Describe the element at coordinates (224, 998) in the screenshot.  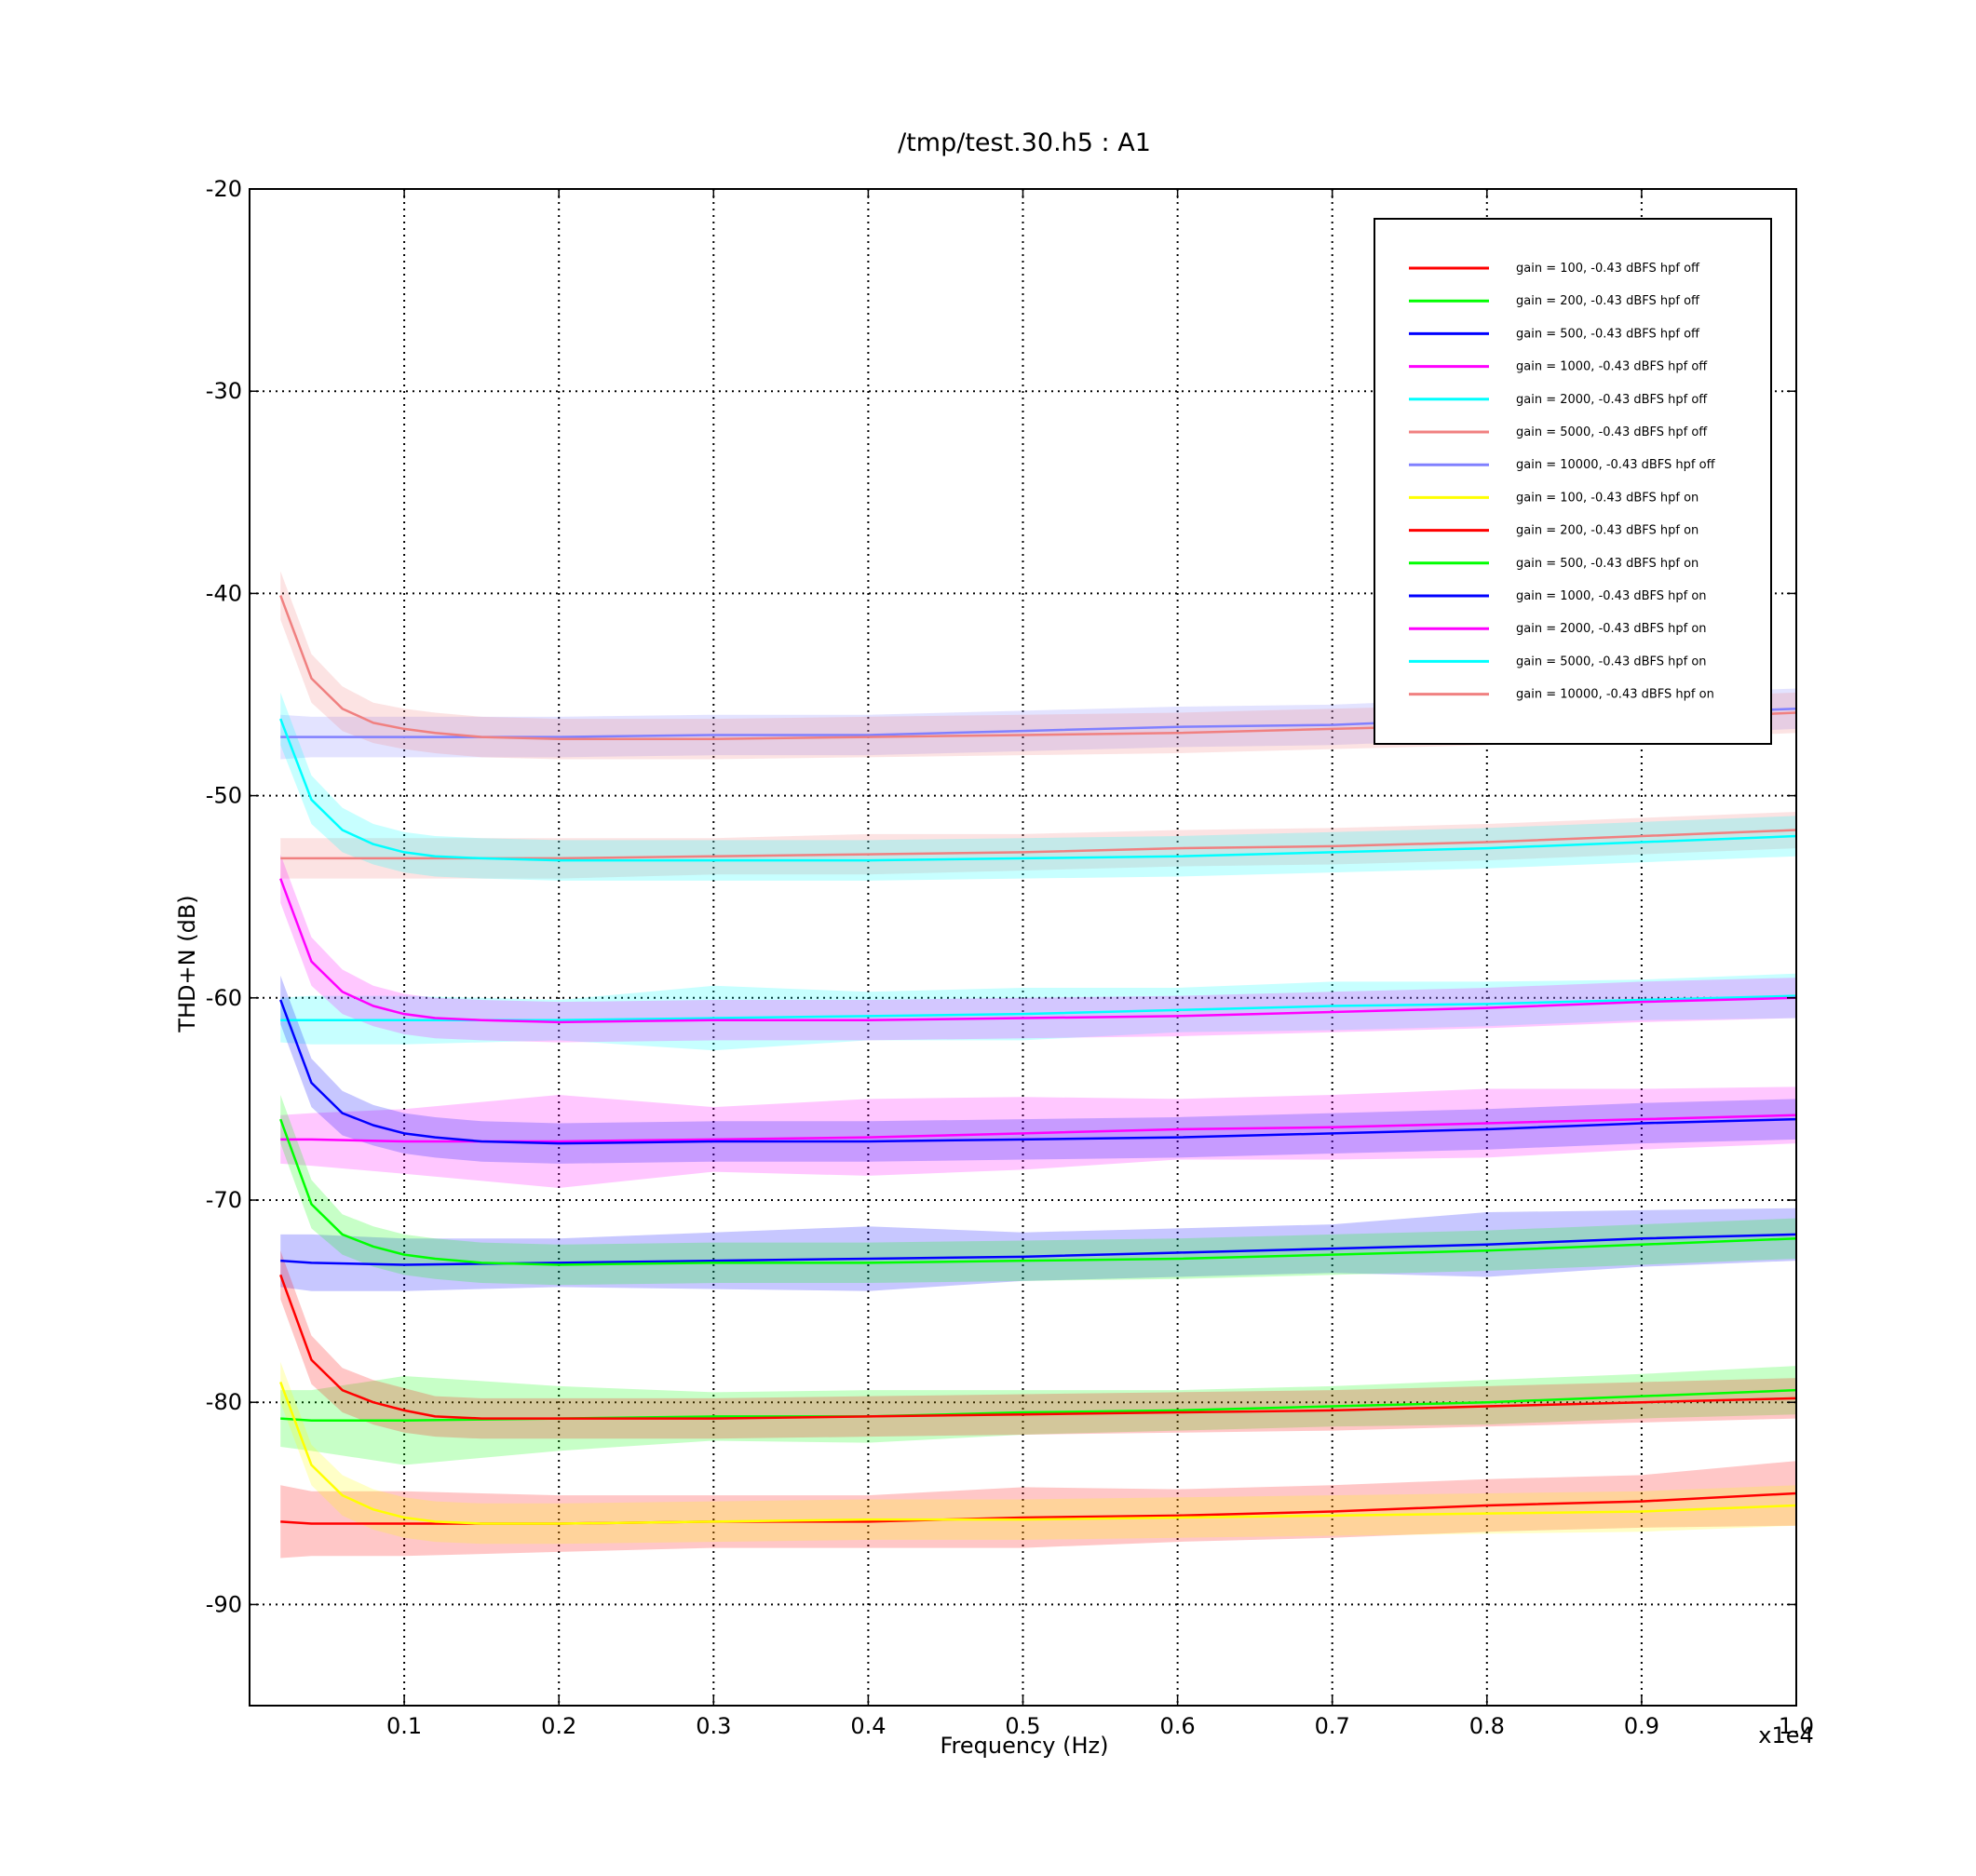
I see `y-tick-label: -60` at that location.